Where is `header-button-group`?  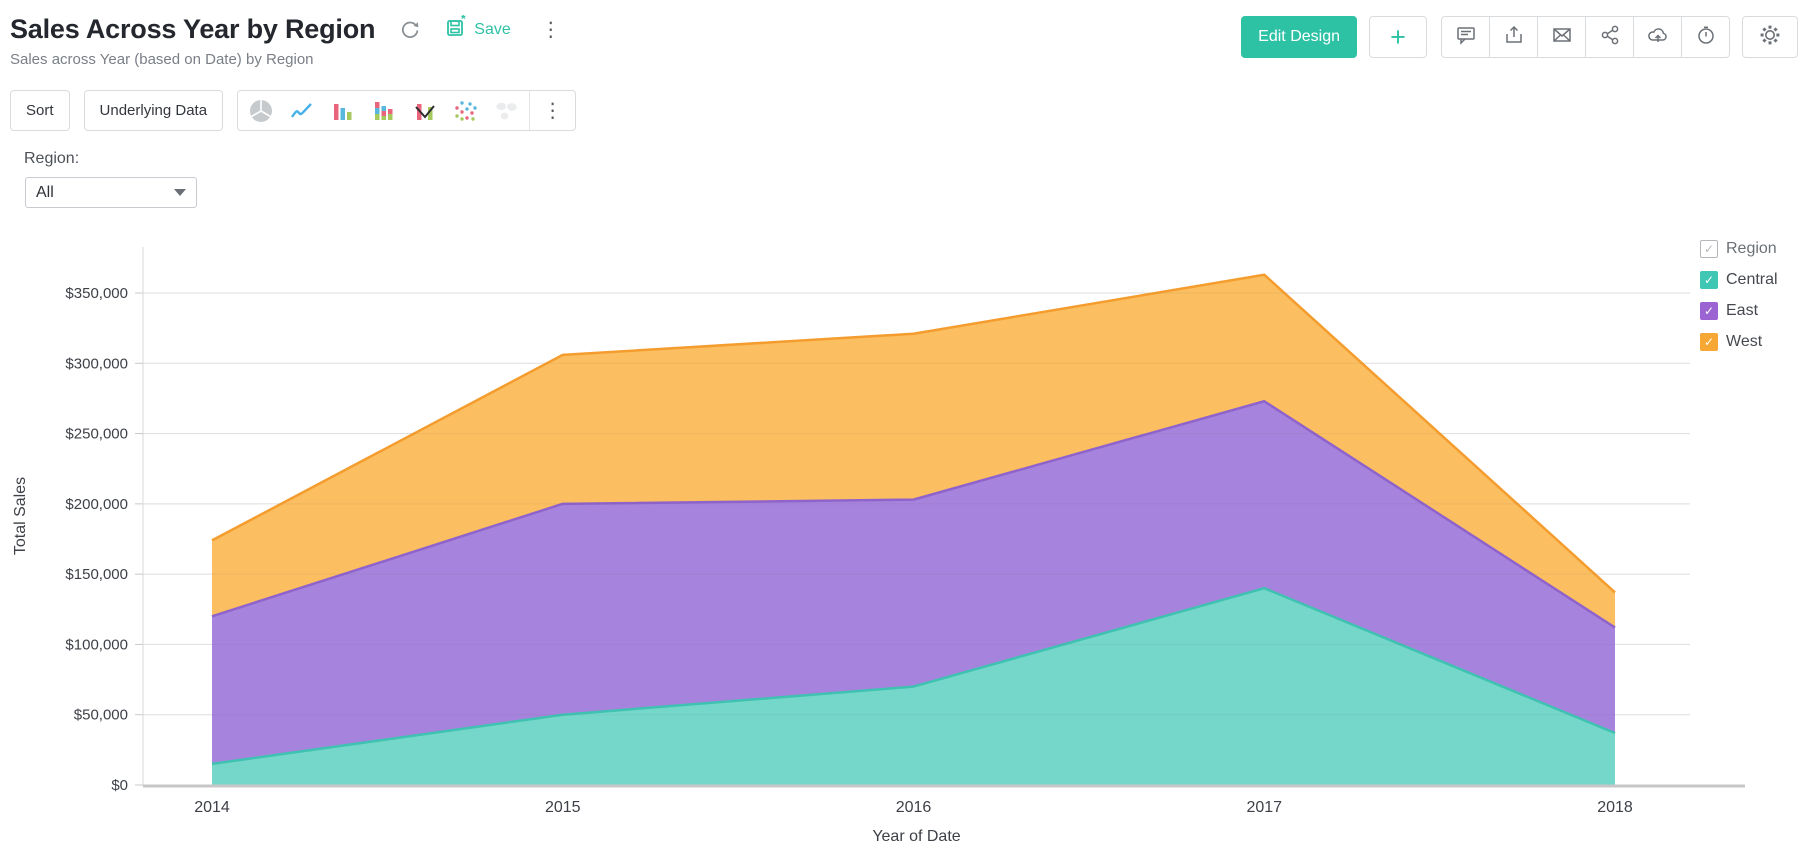
header-button-group is located at coordinates (1585, 37).